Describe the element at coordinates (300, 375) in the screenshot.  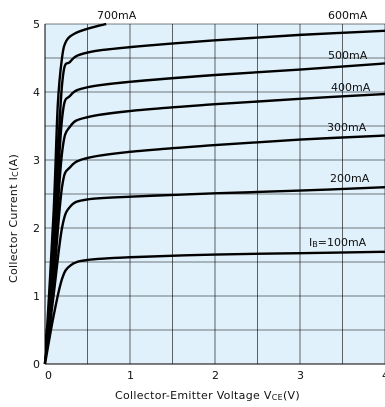
I see `x-tick-label: 3` at that location.